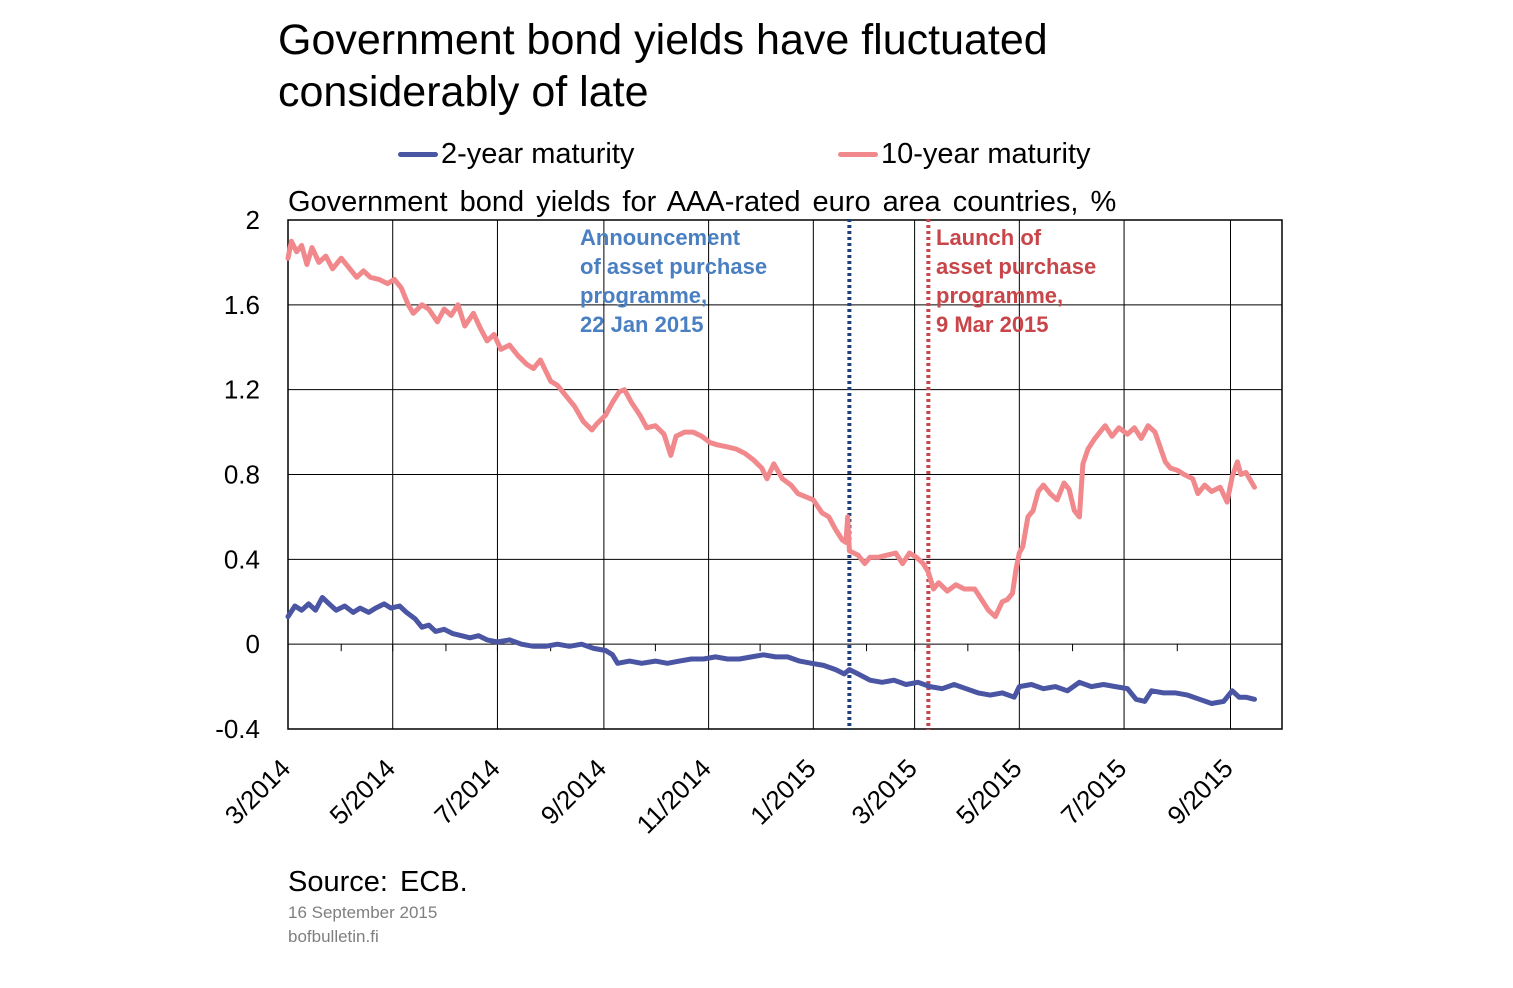 The image size is (1513, 988). What do you see at coordinates (674, 796) in the screenshot?
I see `x-tick-label: 11/2014` at bounding box center [674, 796].